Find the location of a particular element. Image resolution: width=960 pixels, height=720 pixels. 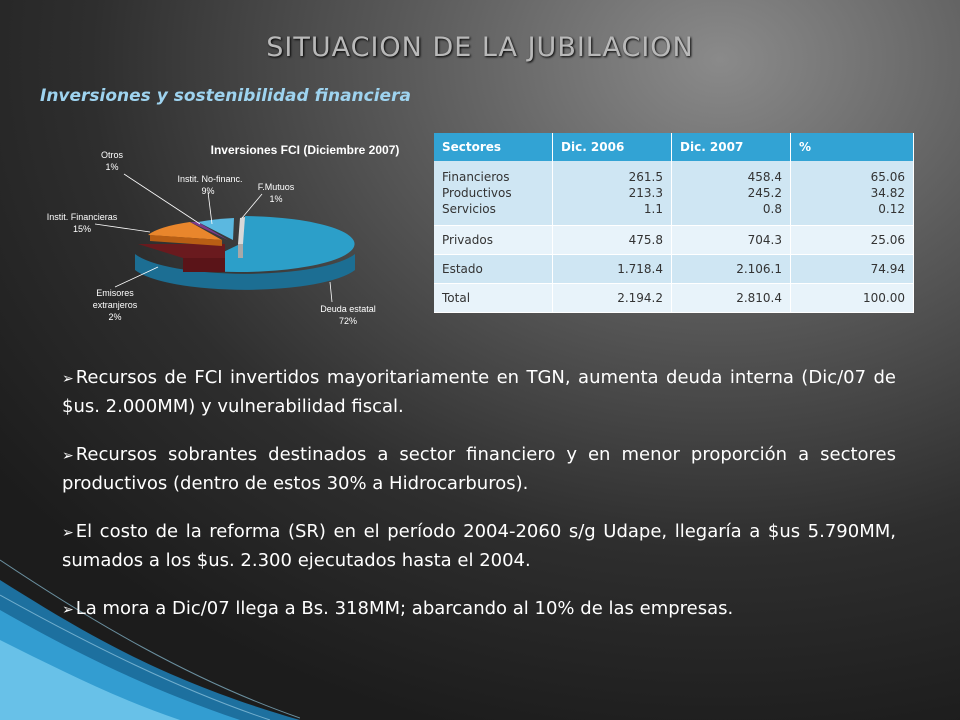

cell-line: 65.06 is located at coordinates (887, 177).